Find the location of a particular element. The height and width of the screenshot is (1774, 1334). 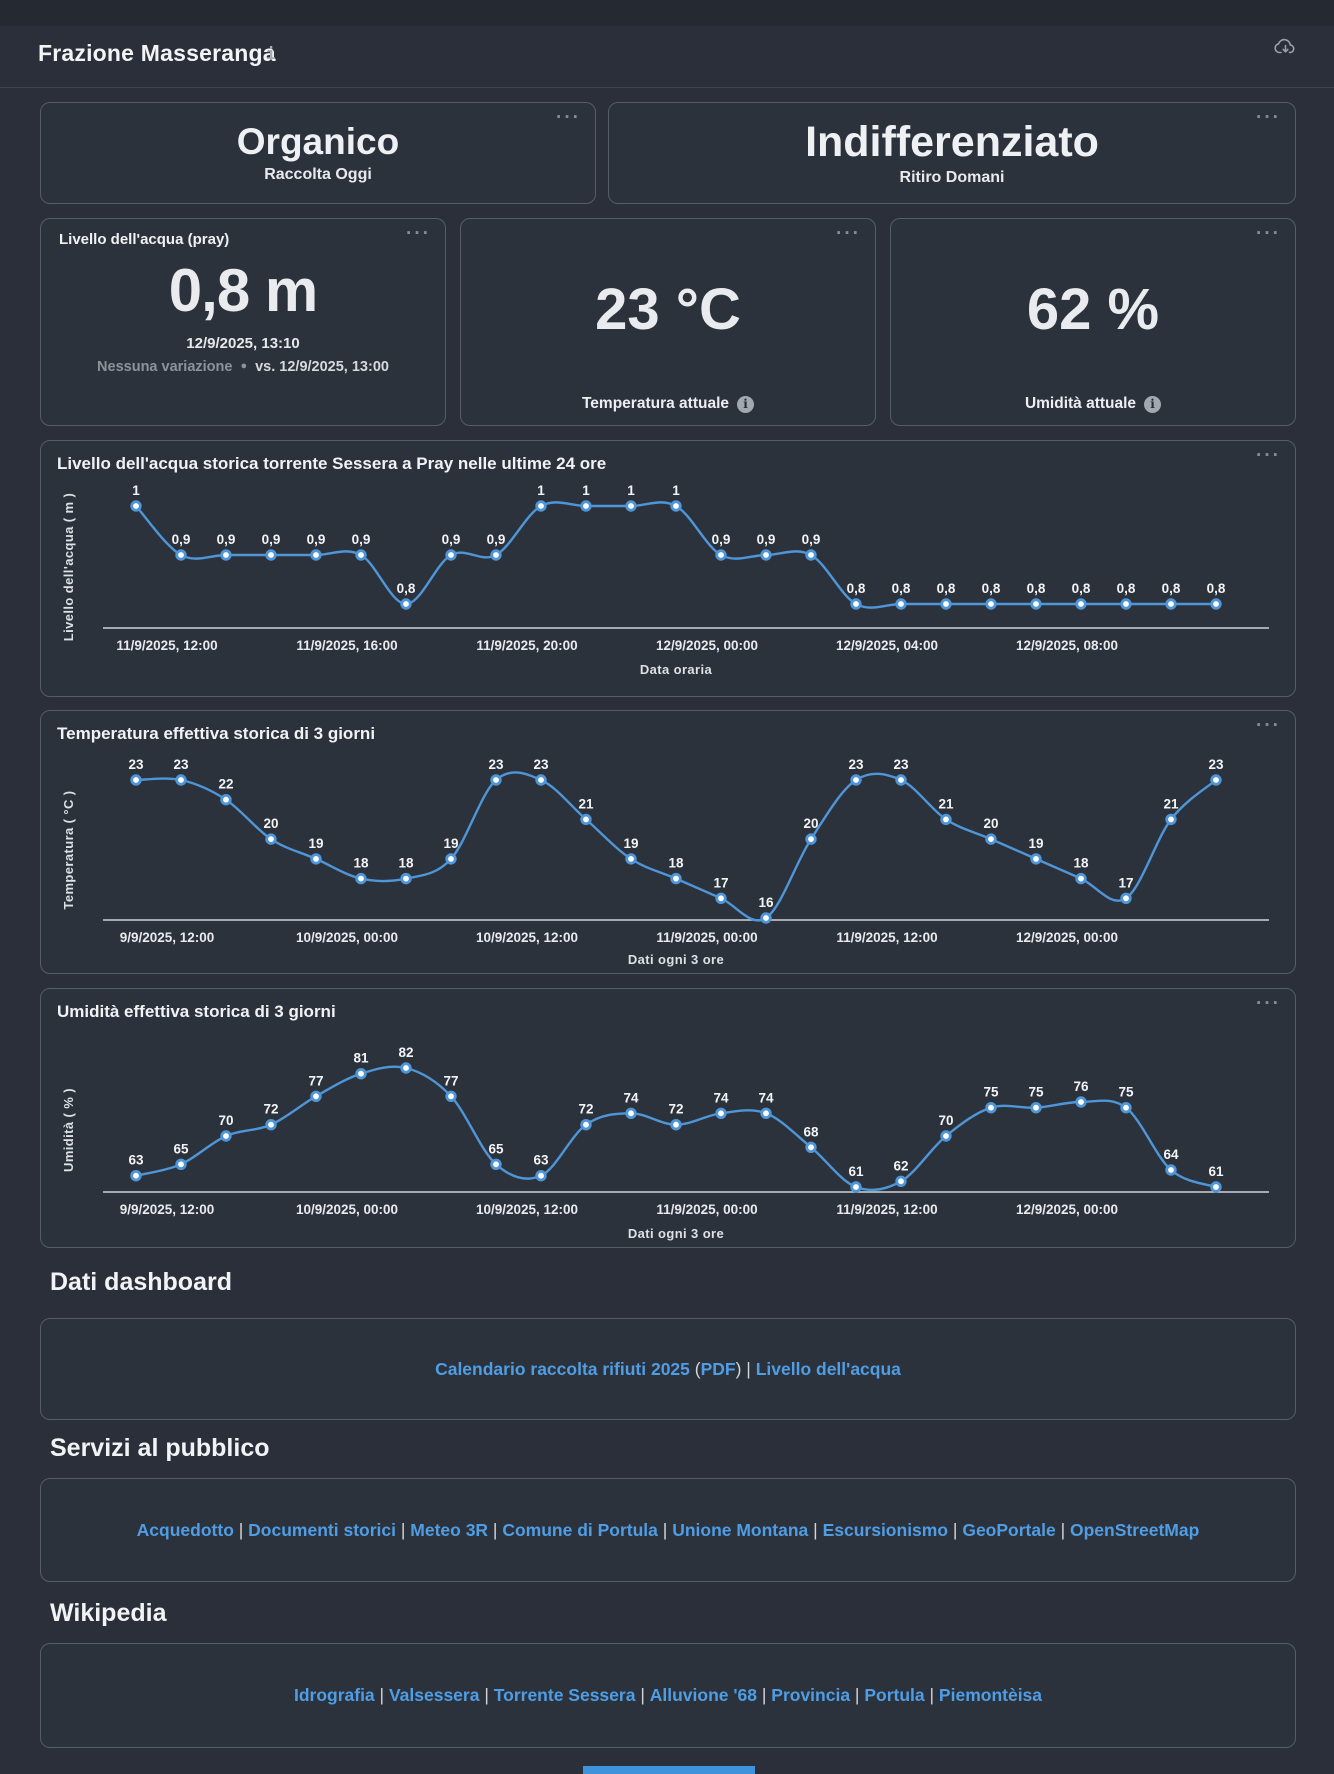

link: GeoPortale is located at coordinates (1009, 1529).